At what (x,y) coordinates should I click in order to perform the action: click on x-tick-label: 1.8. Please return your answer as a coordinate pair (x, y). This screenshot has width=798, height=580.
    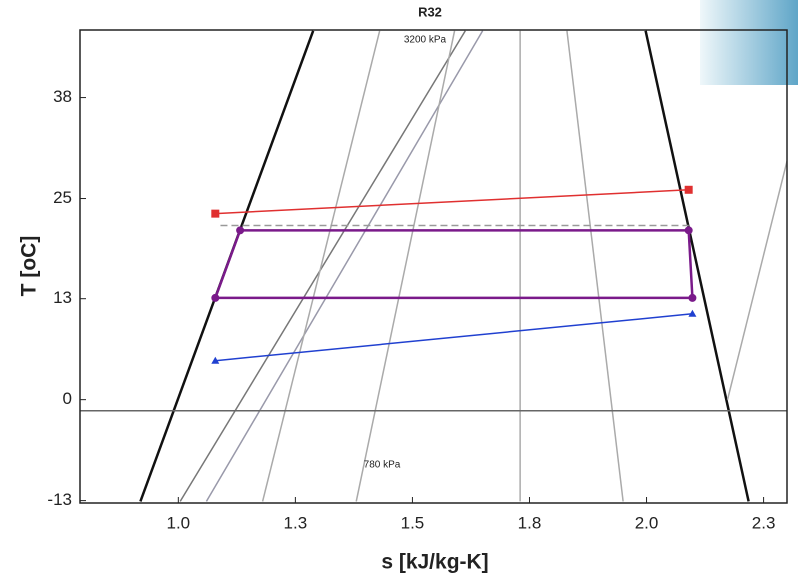
    Looking at the image, I should click on (530, 522).